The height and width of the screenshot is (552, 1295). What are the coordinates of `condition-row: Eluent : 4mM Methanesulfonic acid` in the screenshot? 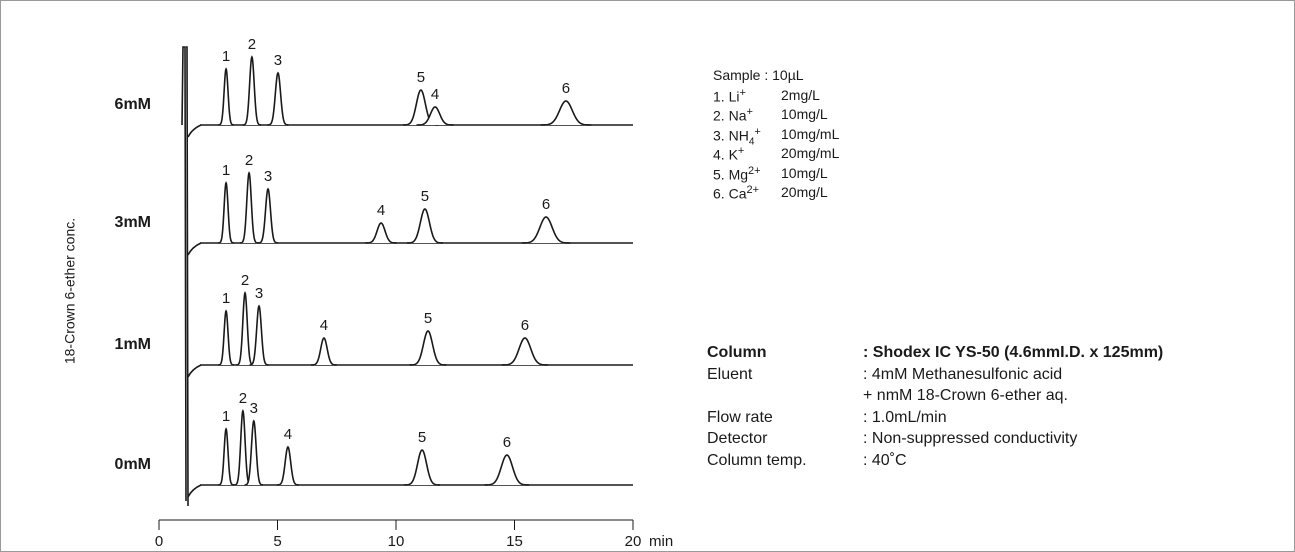 It's located at (884, 376).